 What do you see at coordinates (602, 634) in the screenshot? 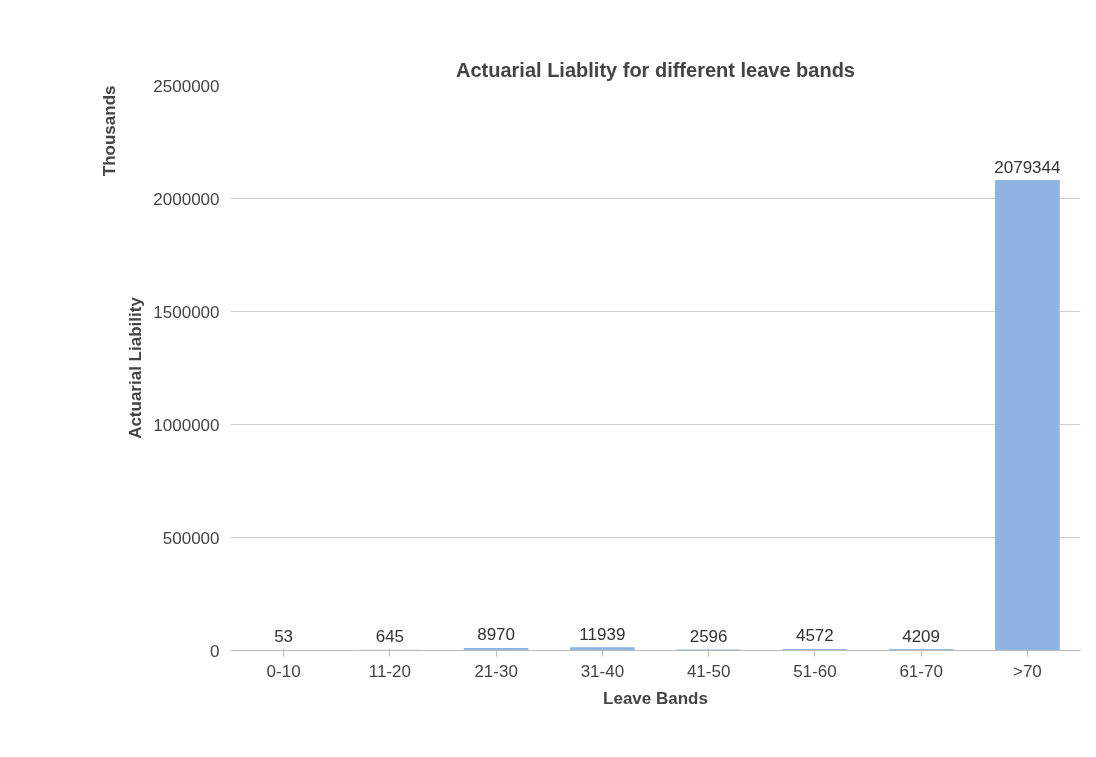
I see `data-label: 11939` at bounding box center [602, 634].